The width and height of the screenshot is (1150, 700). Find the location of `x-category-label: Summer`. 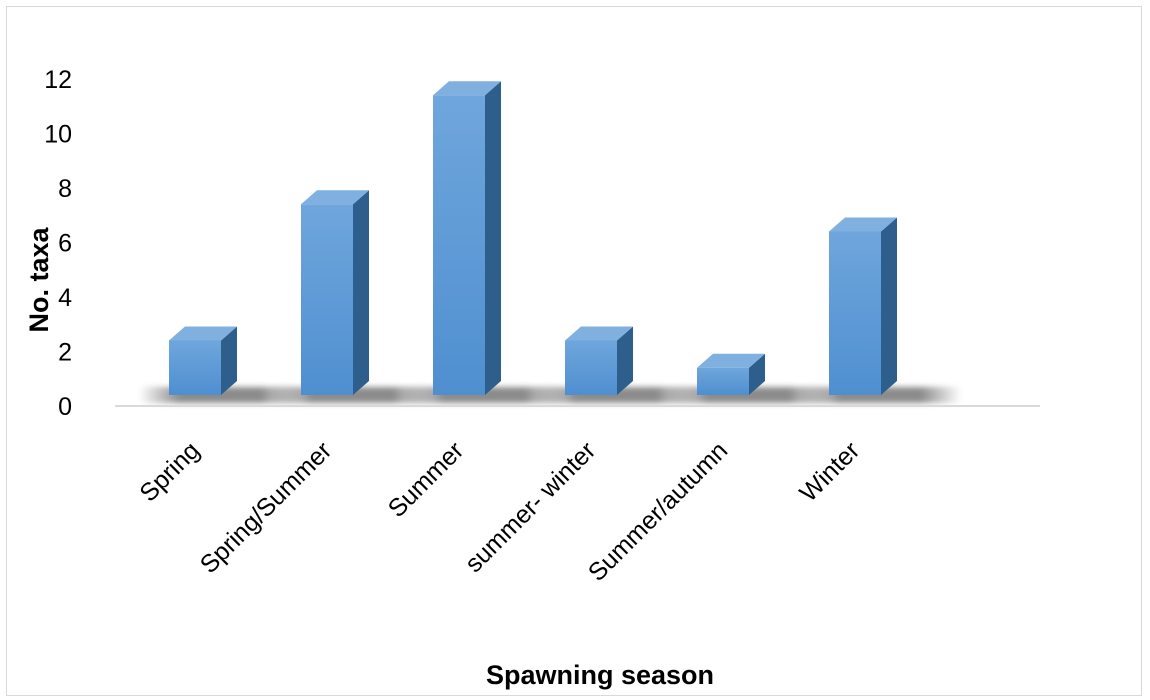

x-category-label: Summer is located at coordinates (426, 479).